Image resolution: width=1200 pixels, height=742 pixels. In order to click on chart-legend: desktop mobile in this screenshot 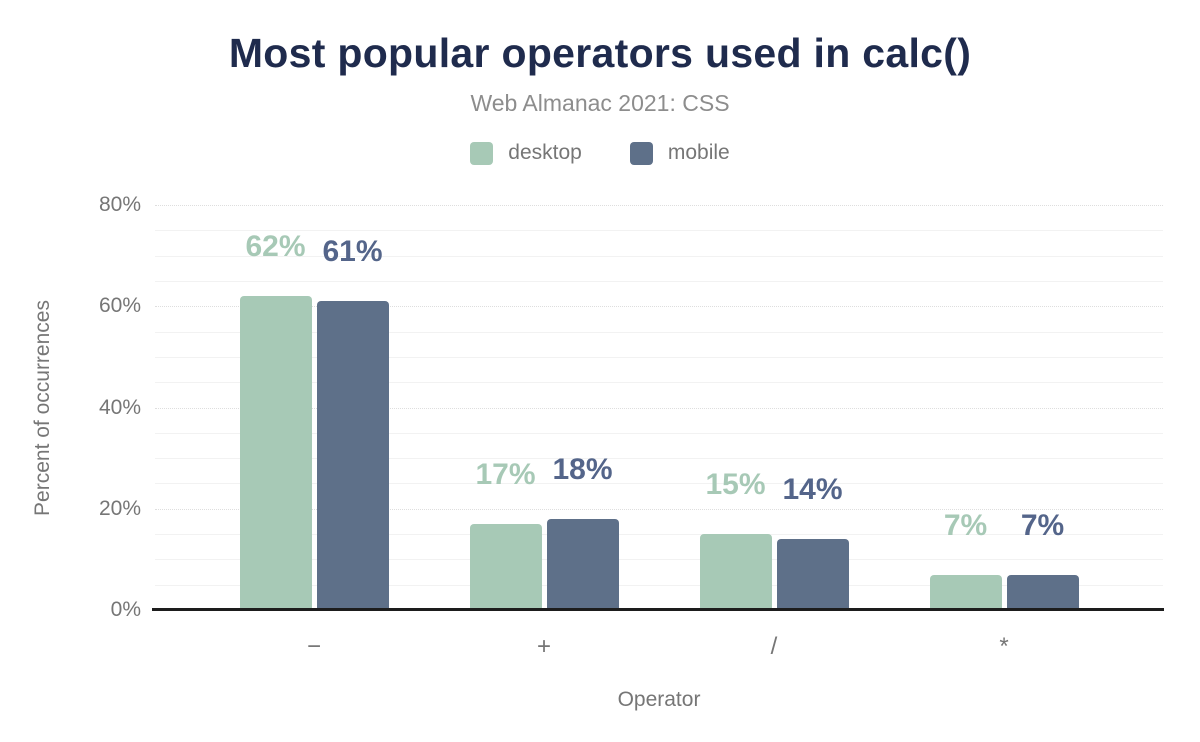, I will do `click(600, 153)`.